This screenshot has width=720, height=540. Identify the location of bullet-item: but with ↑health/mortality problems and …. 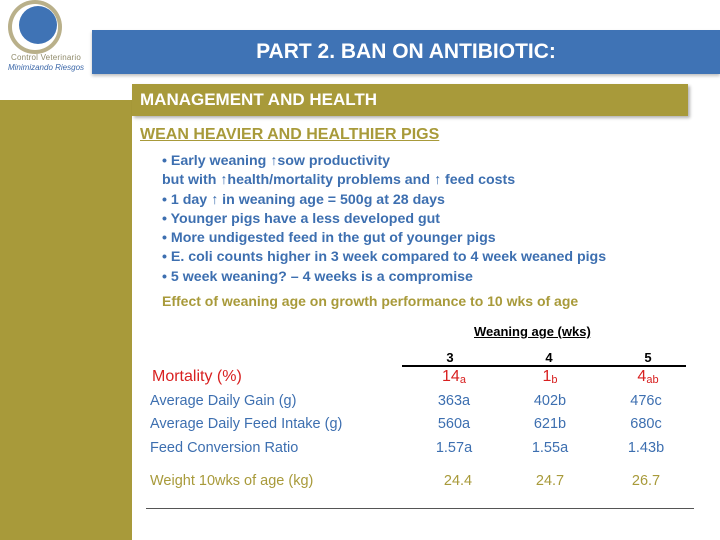
(339, 180).